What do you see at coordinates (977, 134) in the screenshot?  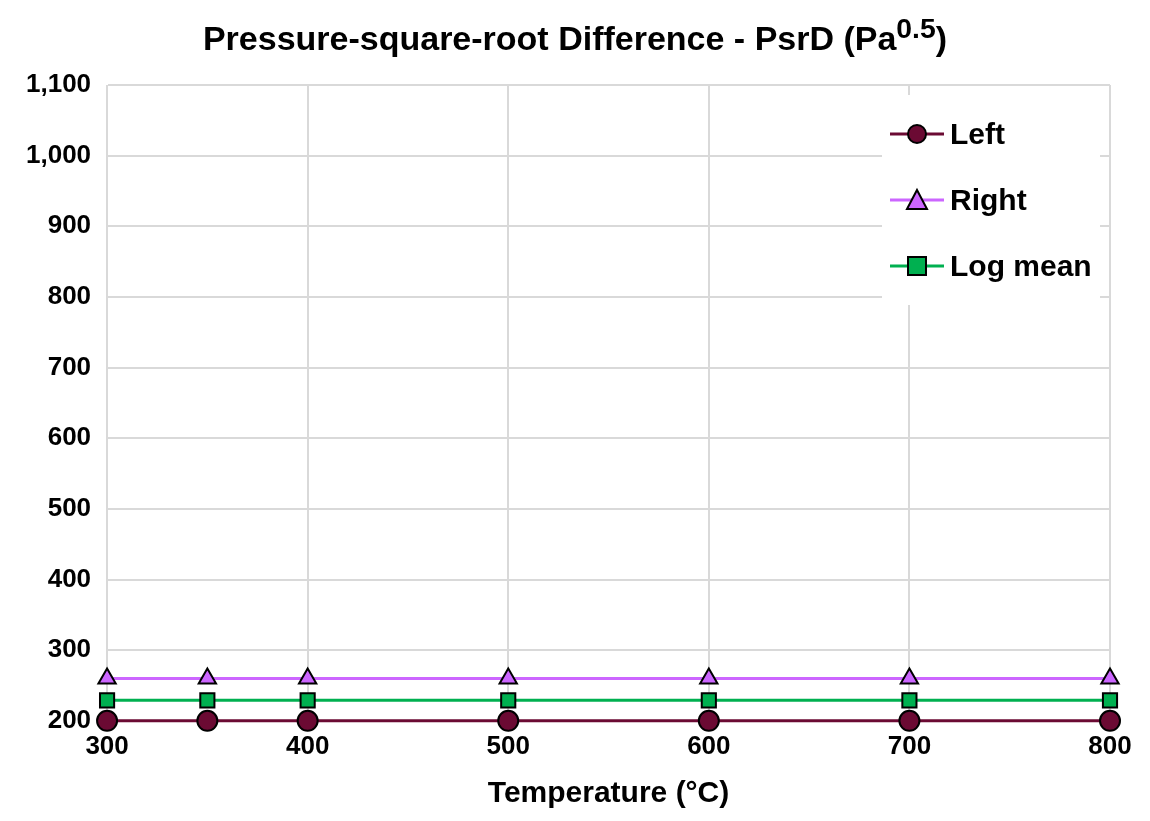 I see `legend-label: Left` at bounding box center [977, 134].